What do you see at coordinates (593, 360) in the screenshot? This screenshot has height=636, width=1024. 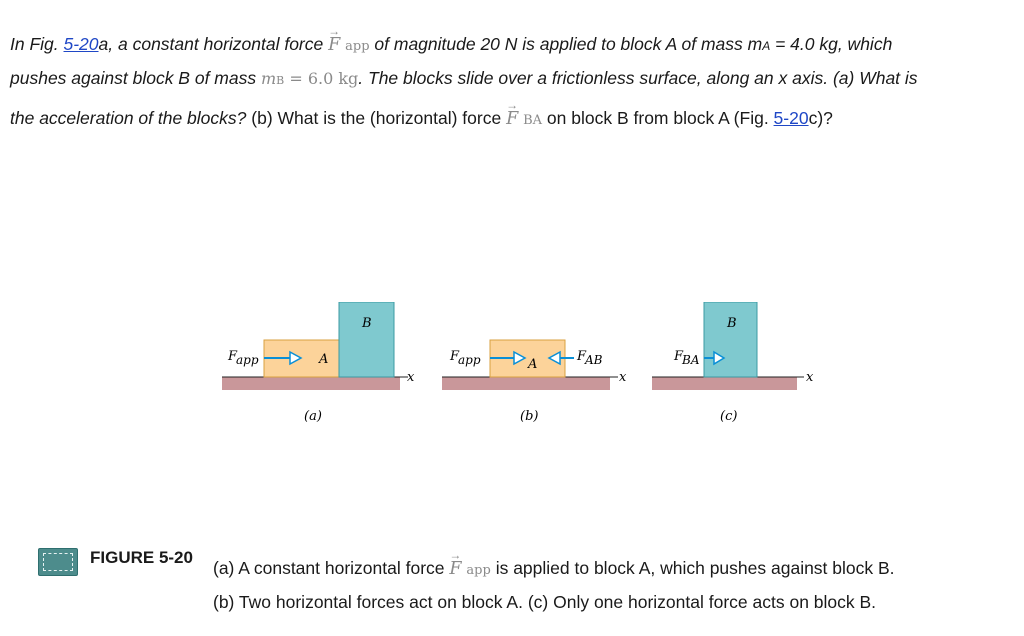 I see `f-ab-sub-b: AB` at bounding box center [593, 360].